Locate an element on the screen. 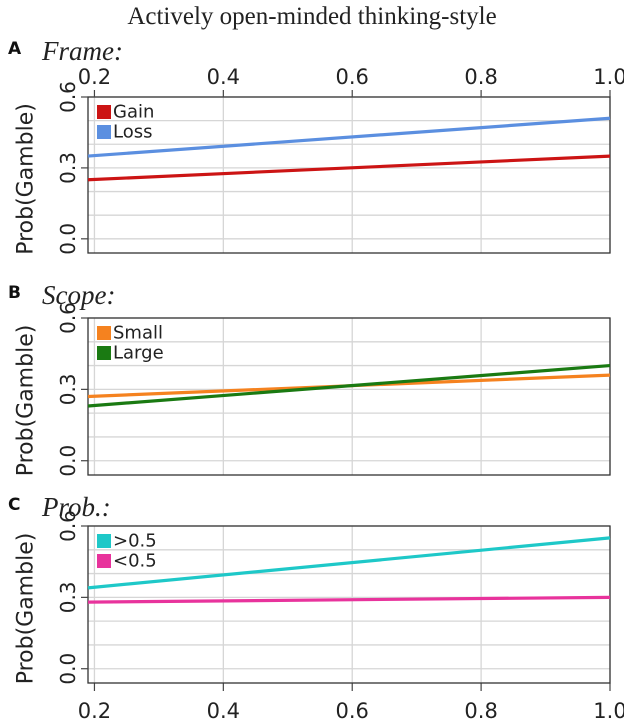  series-line-large is located at coordinates (349, 385).